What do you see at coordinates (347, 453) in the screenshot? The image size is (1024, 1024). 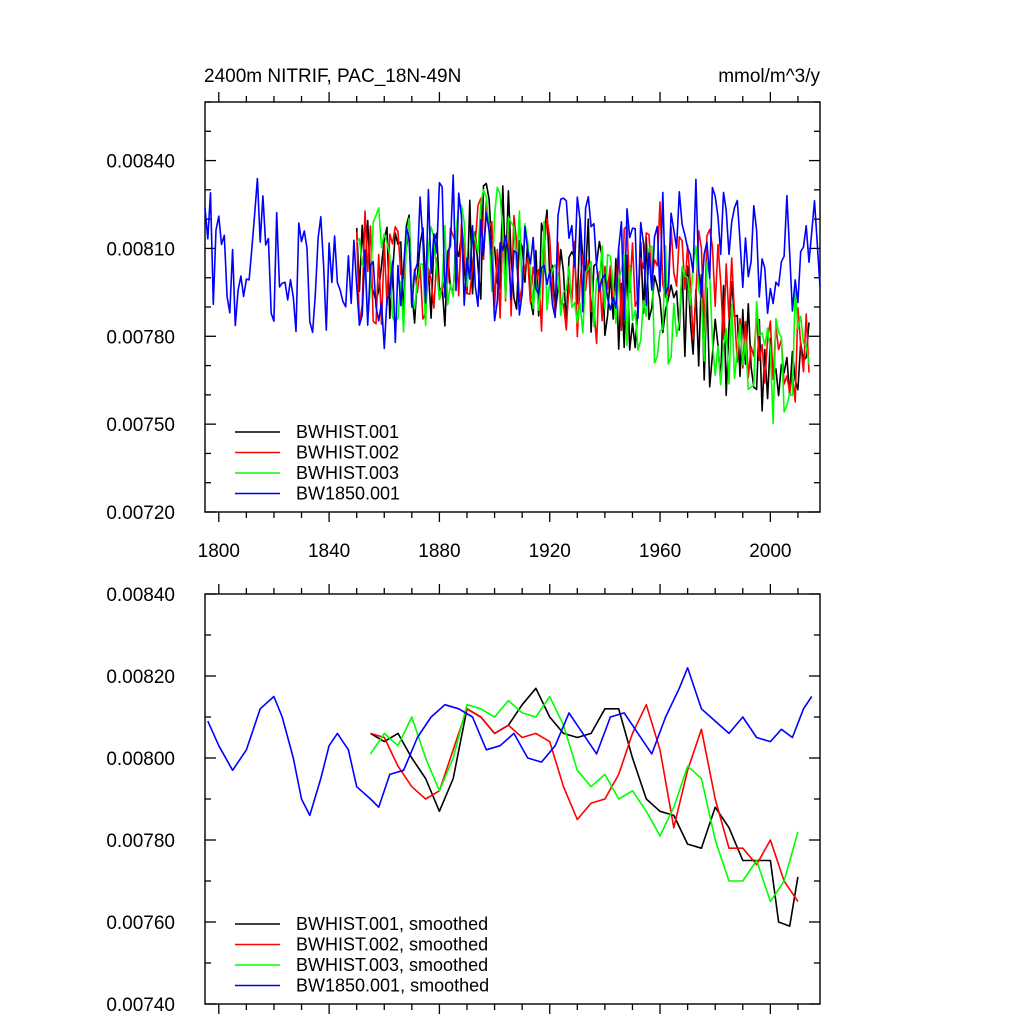 I see `legend-label: BWHIST.002` at bounding box center [347, 453].